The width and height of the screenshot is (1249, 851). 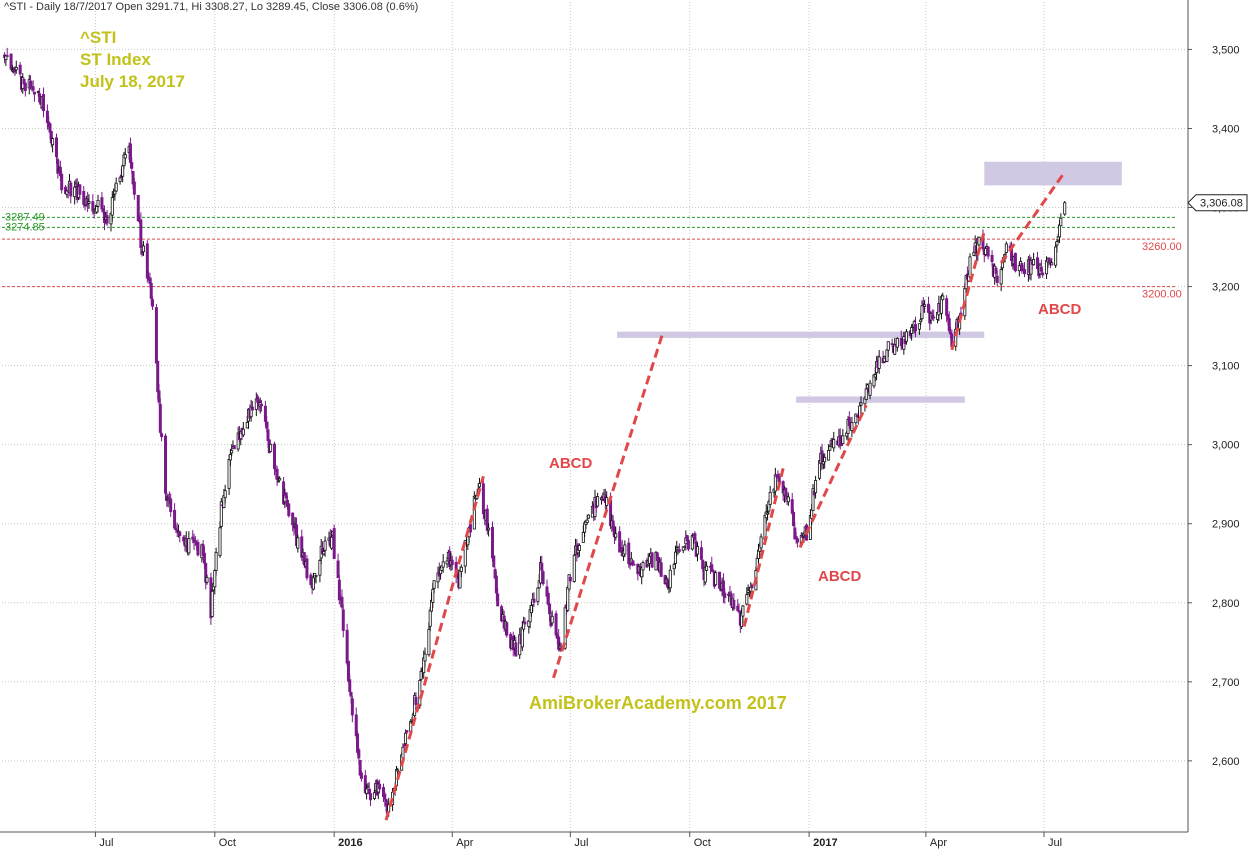 What do you see at coordinates (840, 576) in the screenshot?
I see `abcd-label-2: ABCD` at bounding box center [840, 576].